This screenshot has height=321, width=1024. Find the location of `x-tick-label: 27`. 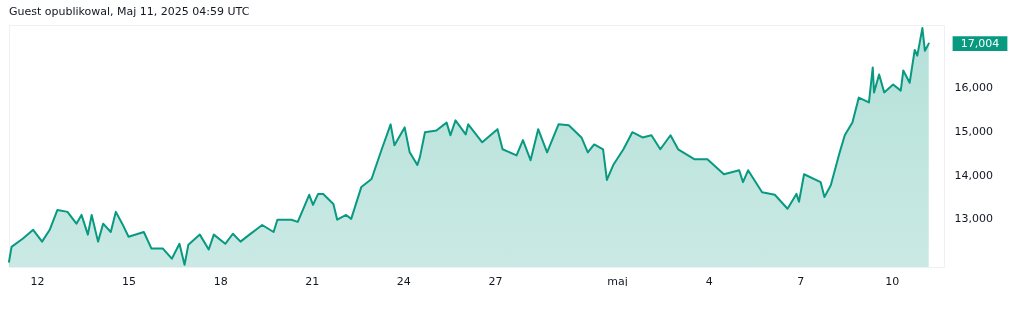

x-tick-label: 27 is located at coordinates (495, 281).